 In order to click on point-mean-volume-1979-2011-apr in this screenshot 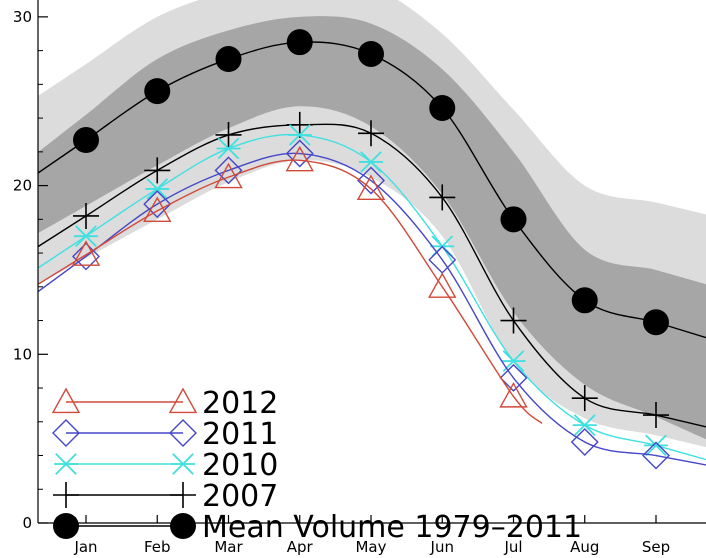, I will do `click(299, 42)`.